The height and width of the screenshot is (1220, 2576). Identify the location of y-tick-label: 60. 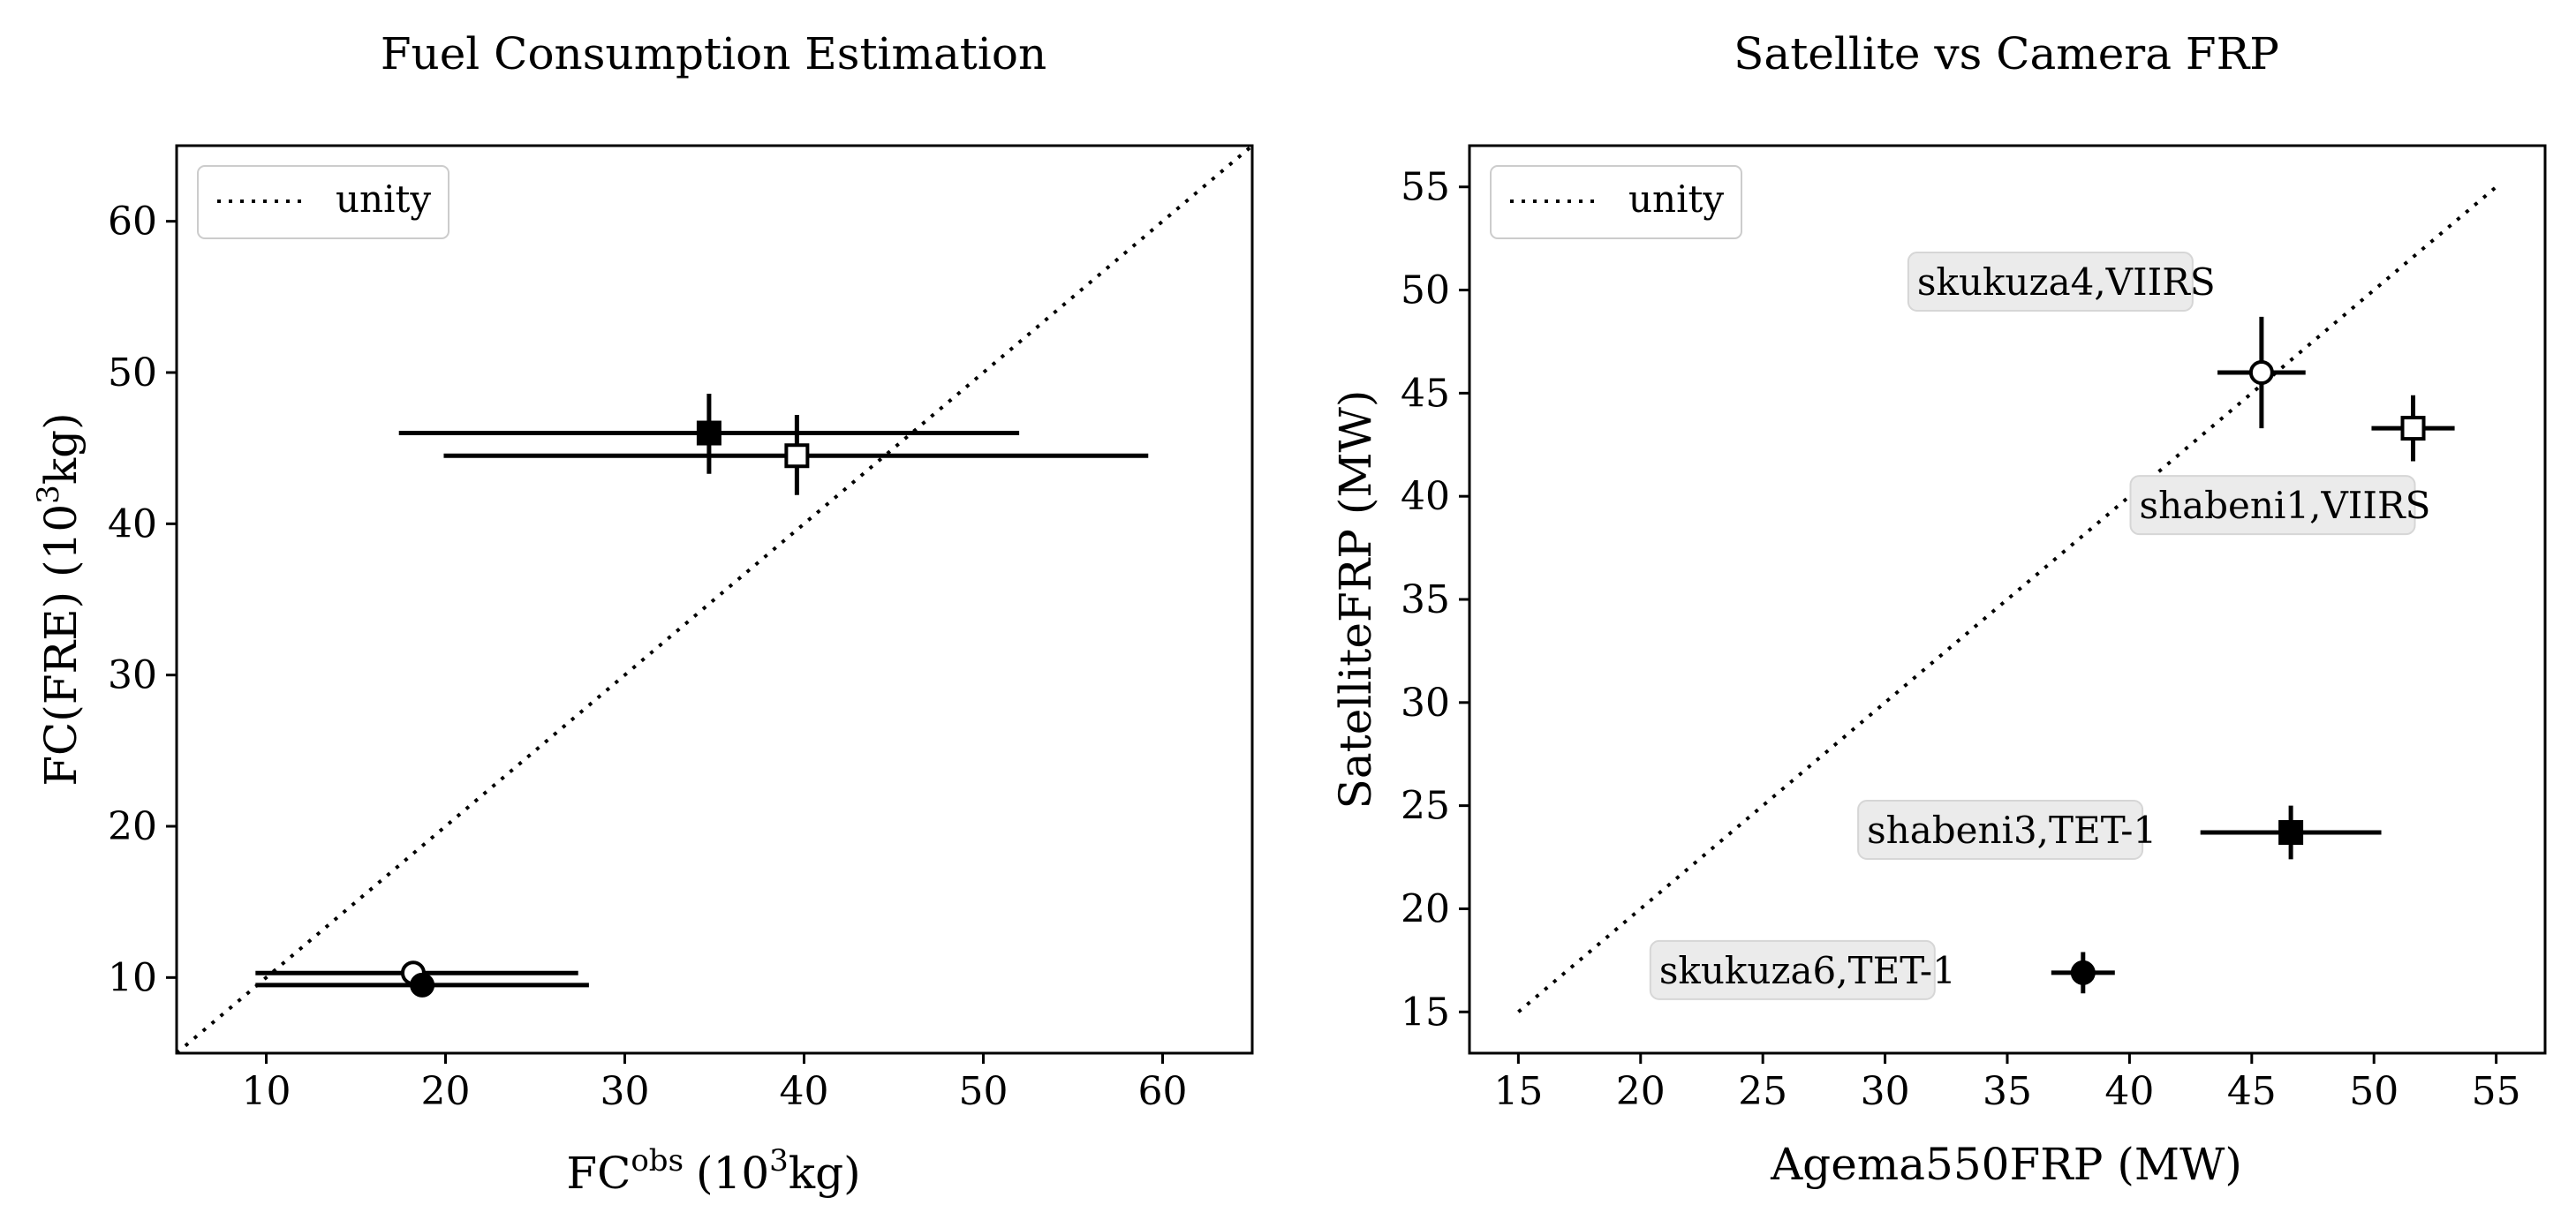
(132, 222).